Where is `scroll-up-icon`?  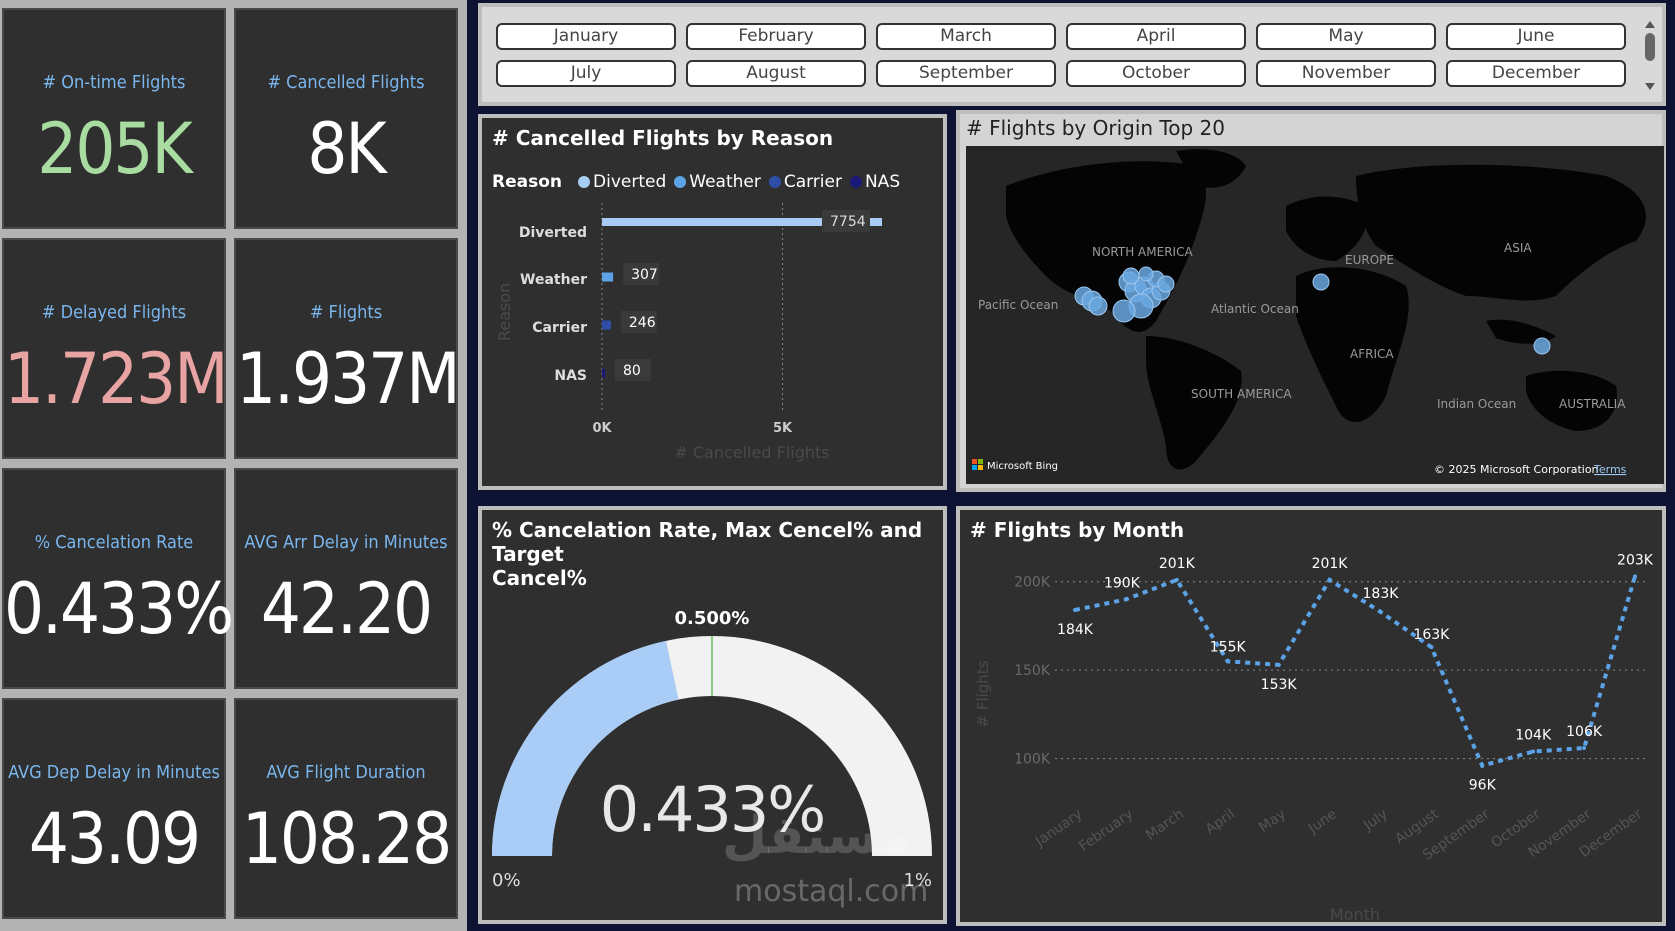
scroll-up-icon is located at coordinates (1650, 24).